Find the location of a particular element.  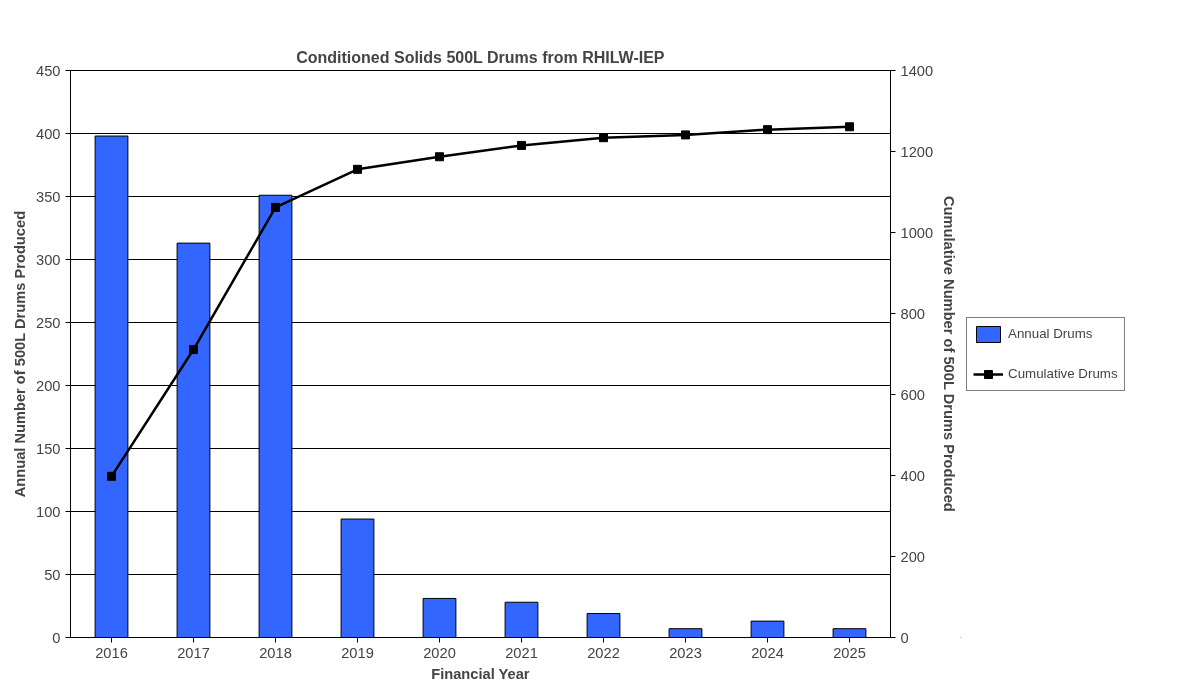

y-tick-label: 200 is located at coordinates (48, 385).